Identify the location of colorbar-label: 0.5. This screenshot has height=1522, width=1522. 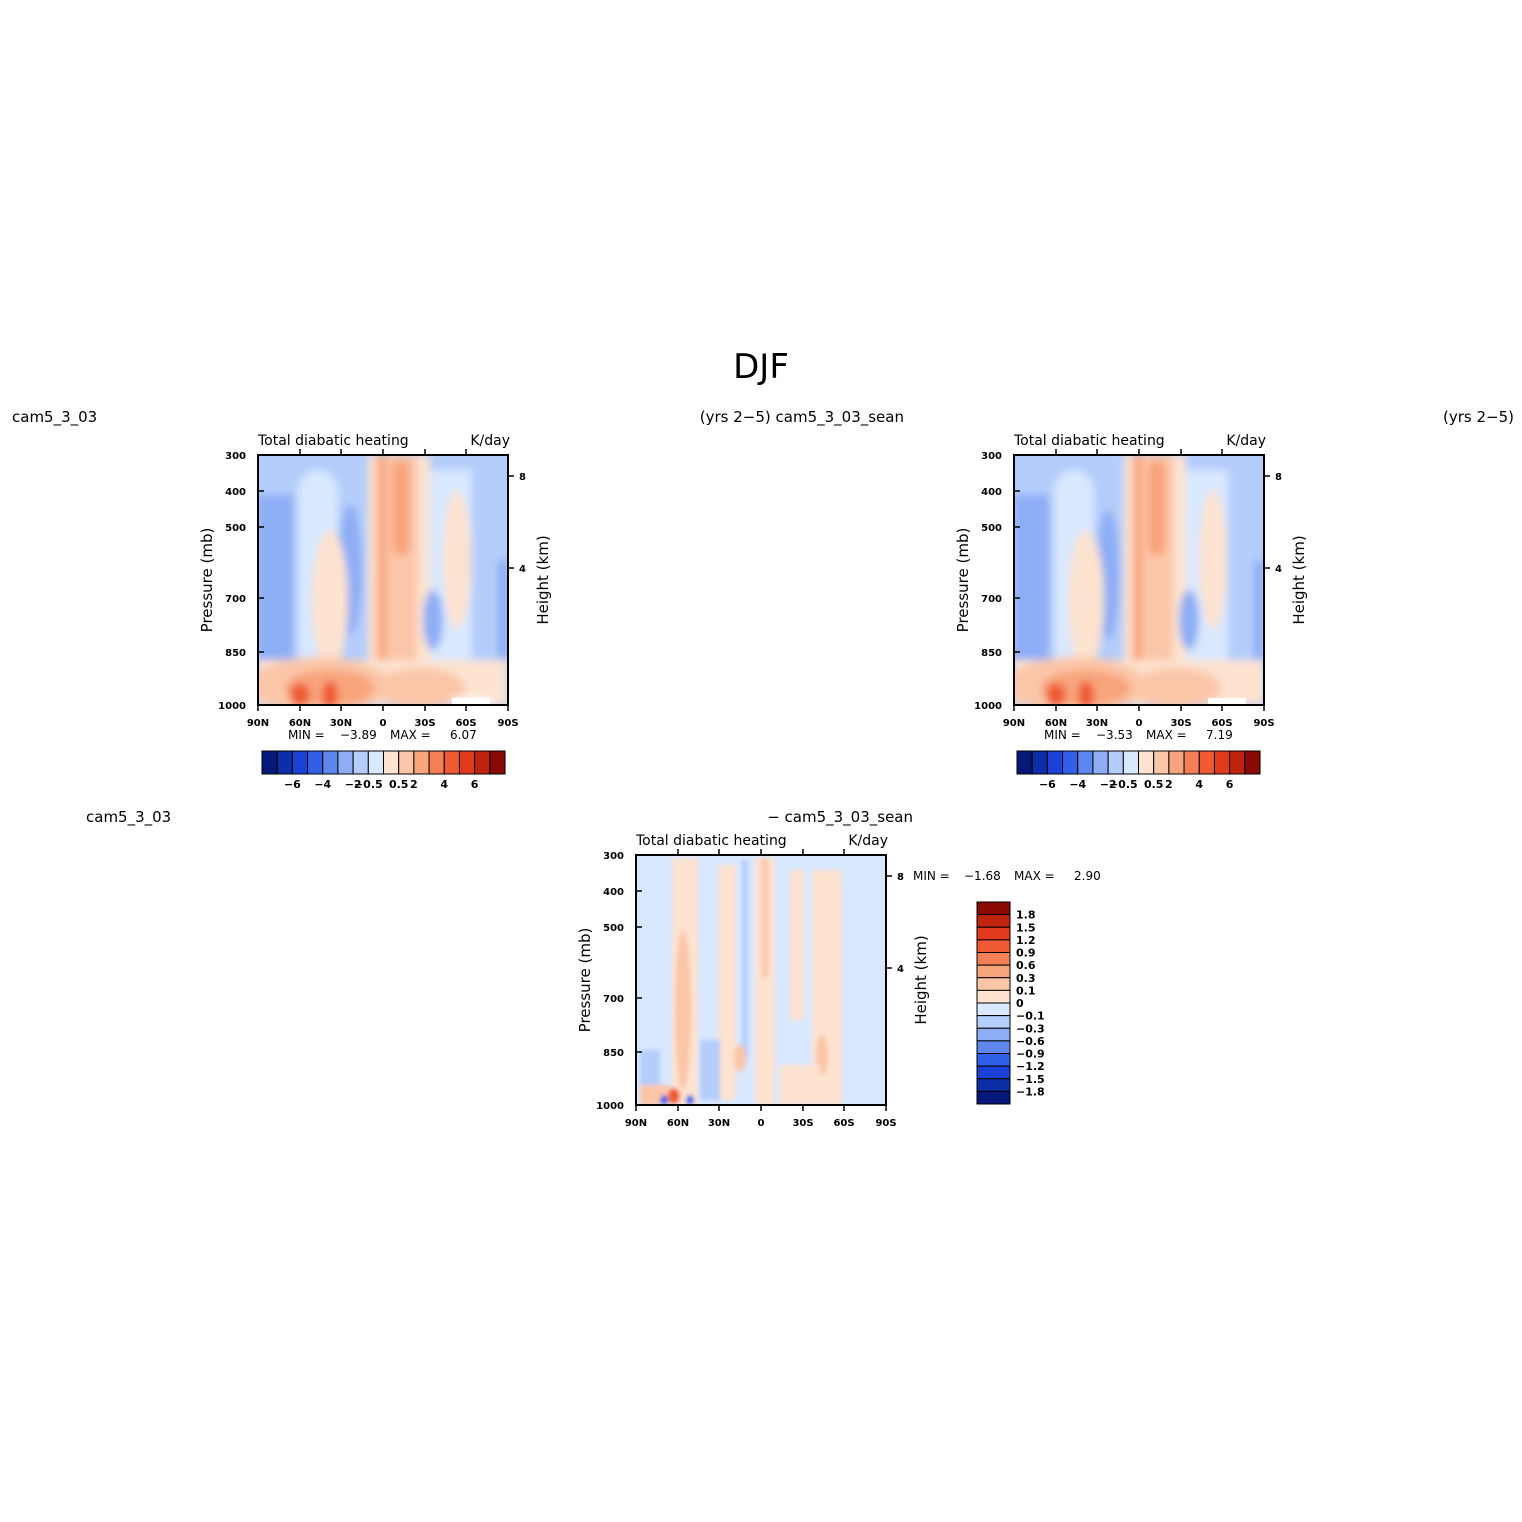
(399, 784).